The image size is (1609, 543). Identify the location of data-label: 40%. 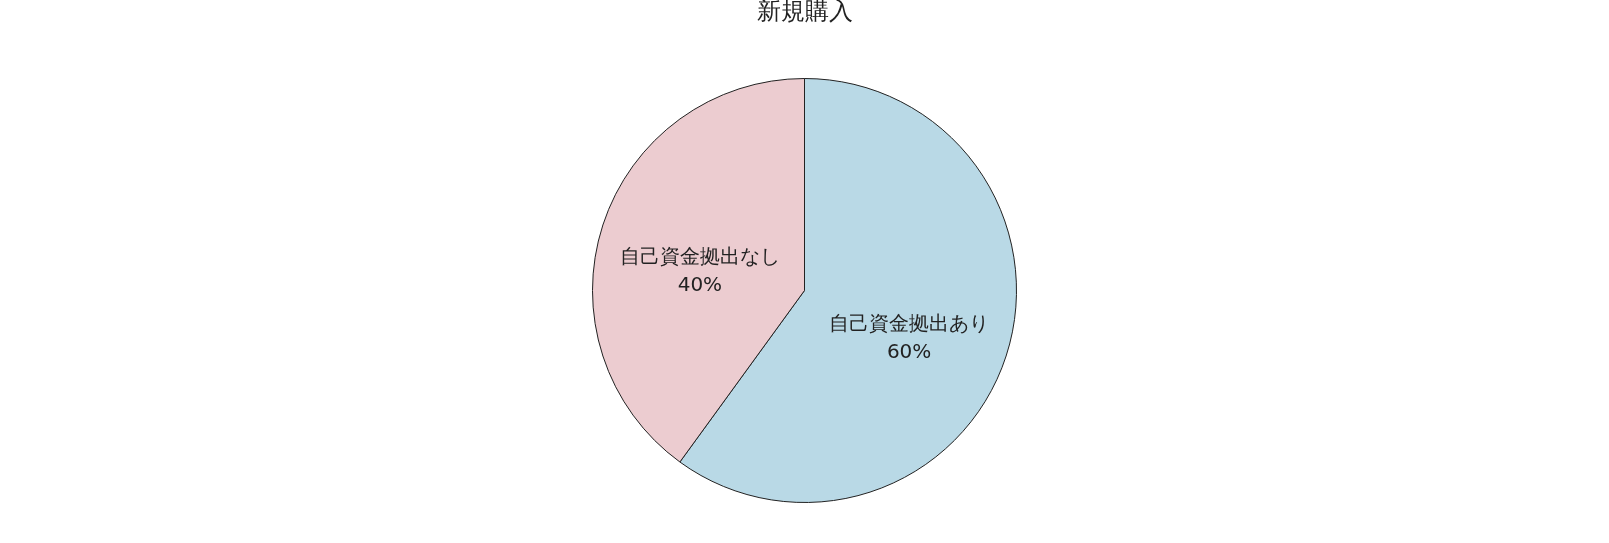
(700, 283).